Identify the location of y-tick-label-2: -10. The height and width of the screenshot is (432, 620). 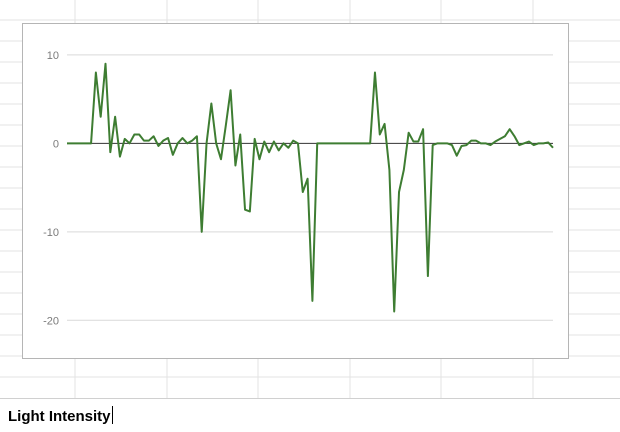
(51, 233).